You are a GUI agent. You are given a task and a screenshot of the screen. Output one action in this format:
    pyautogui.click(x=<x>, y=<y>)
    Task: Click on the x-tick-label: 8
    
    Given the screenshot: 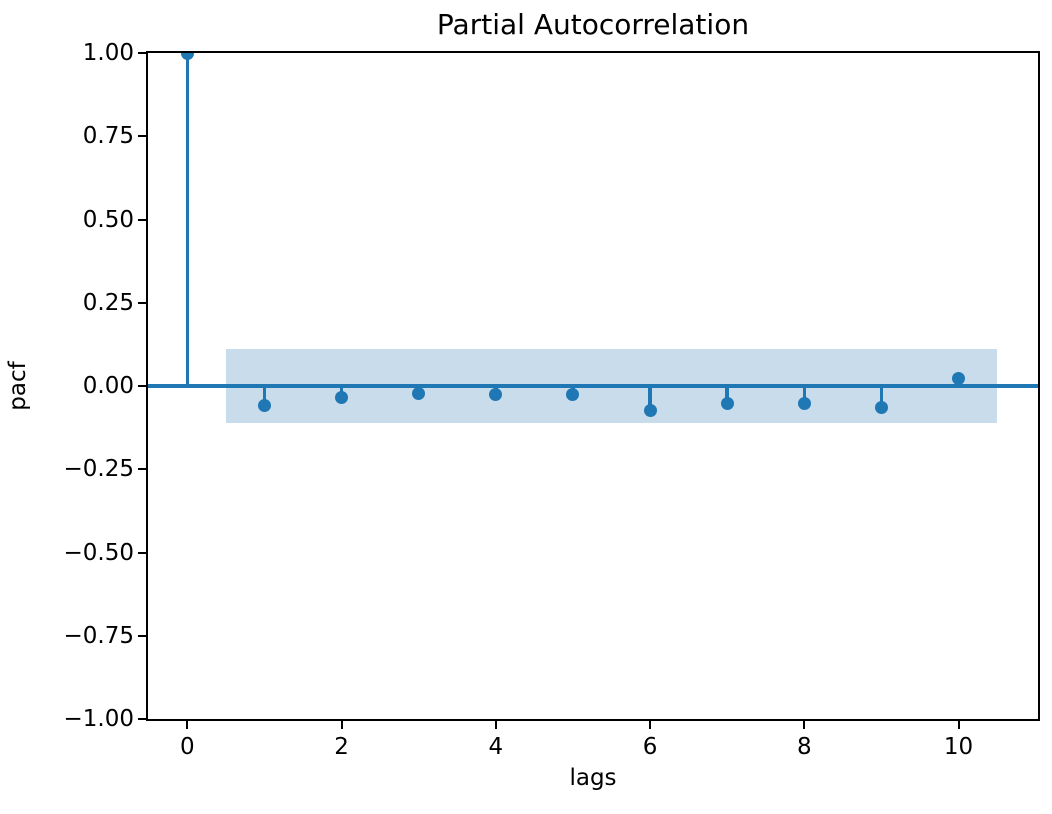 What is the action you would take?
    pyautogui.click(x=804, y=747)
    